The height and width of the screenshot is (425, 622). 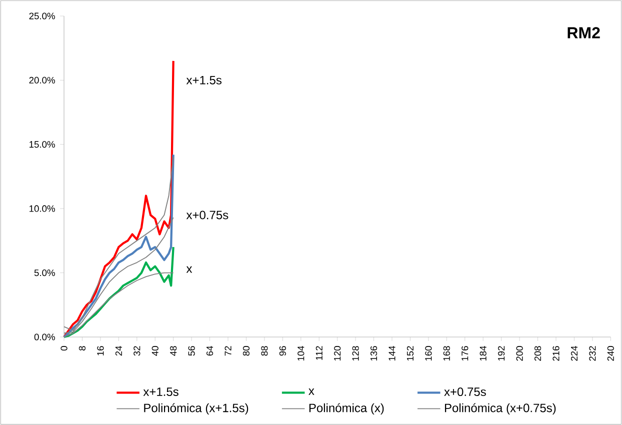 What do you see at coordinates (44, 337) in the screenshot?
I see `y-tick-label: 0.0%` at bounding box center [44, 337].